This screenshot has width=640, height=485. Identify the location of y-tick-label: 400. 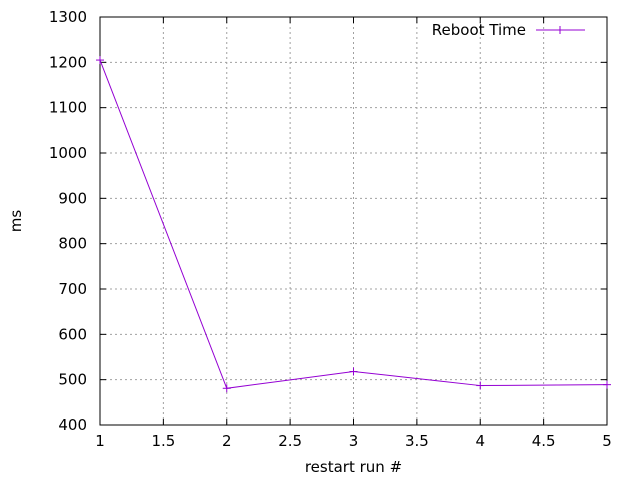
(72, 425).